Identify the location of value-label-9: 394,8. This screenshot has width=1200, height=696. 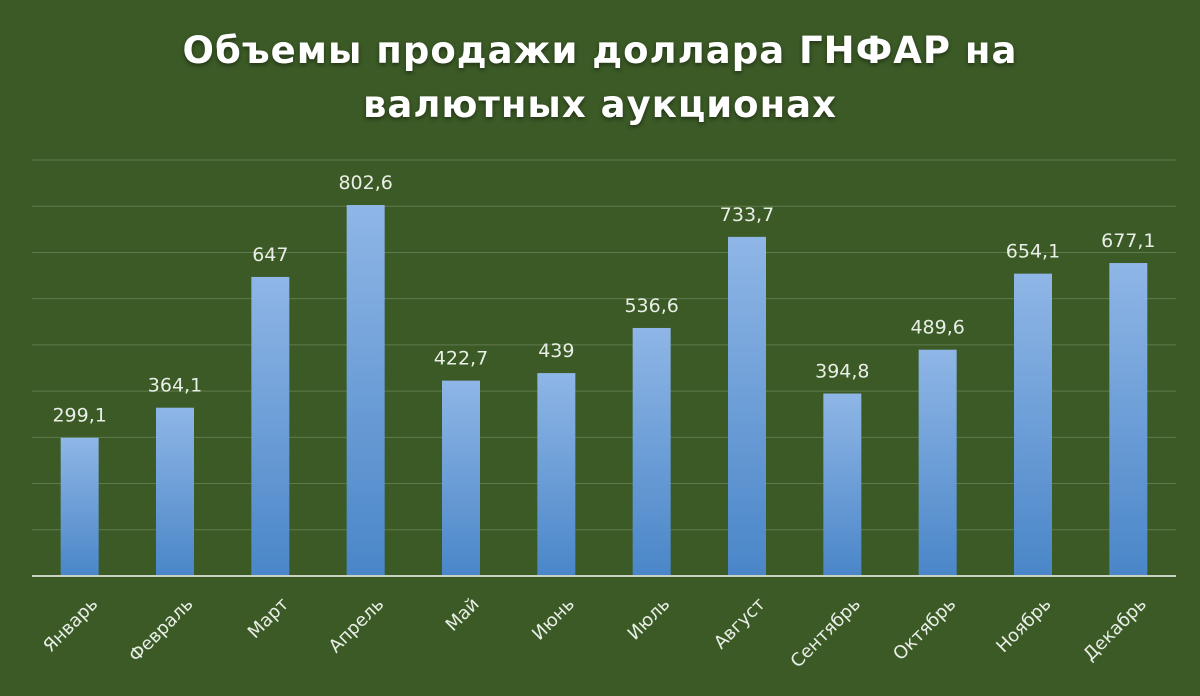
(842, 372).